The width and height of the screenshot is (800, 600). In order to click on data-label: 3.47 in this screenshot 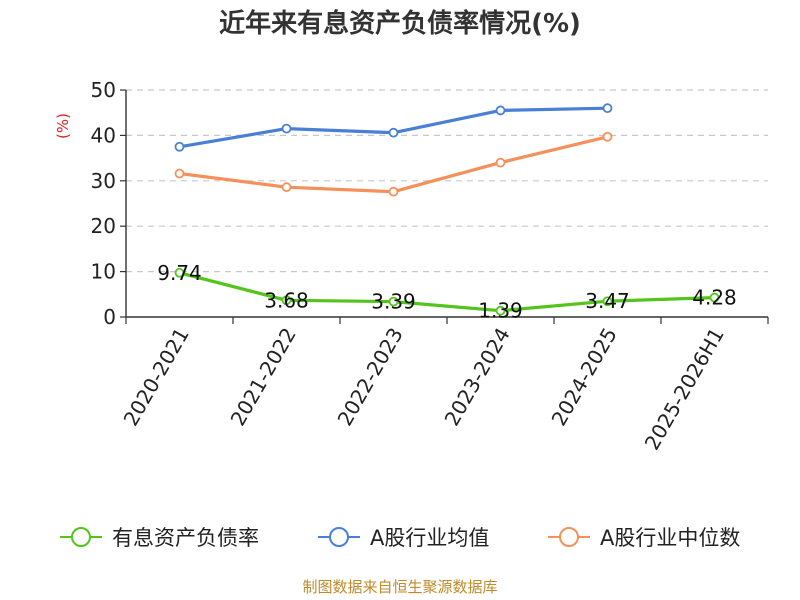, I will do `click(607, 301)`.